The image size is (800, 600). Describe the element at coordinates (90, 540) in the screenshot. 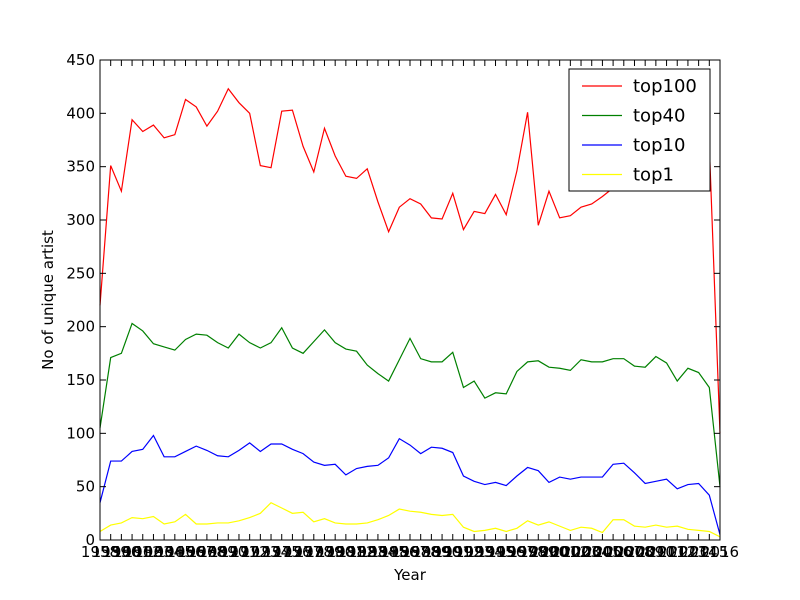

I see `y-tick-label: 0` at that location.